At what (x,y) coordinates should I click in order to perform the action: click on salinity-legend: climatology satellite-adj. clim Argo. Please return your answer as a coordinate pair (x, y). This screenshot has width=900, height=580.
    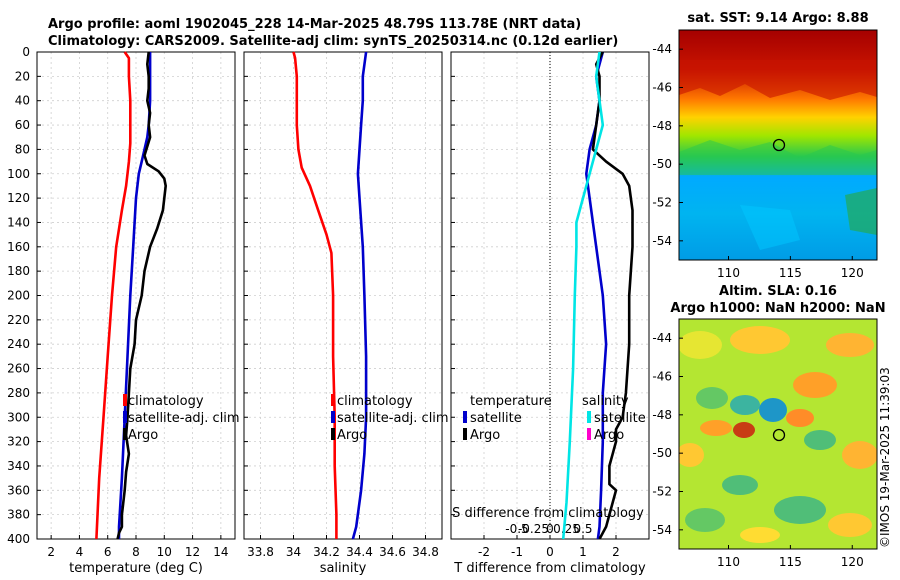
    Looking at the image, I should click on (390, 418).